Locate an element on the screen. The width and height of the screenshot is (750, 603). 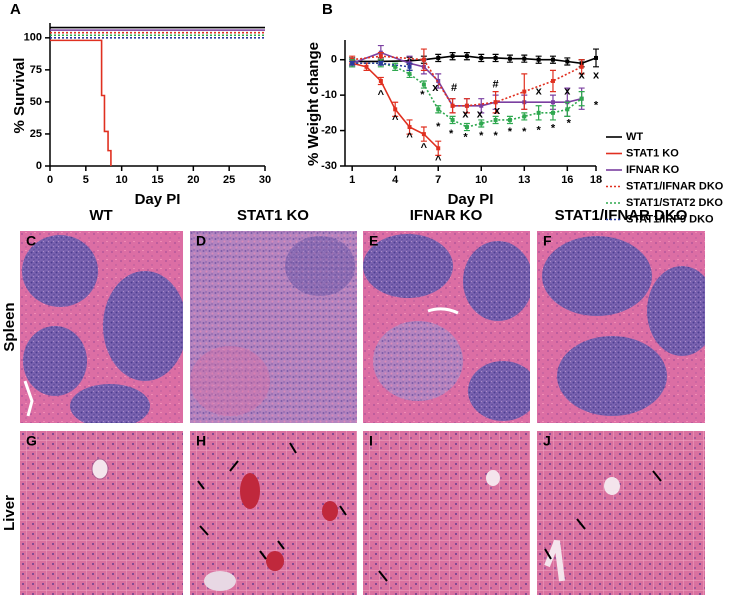
legend-label: IFNAR KO is located at coordinates (653, 170).